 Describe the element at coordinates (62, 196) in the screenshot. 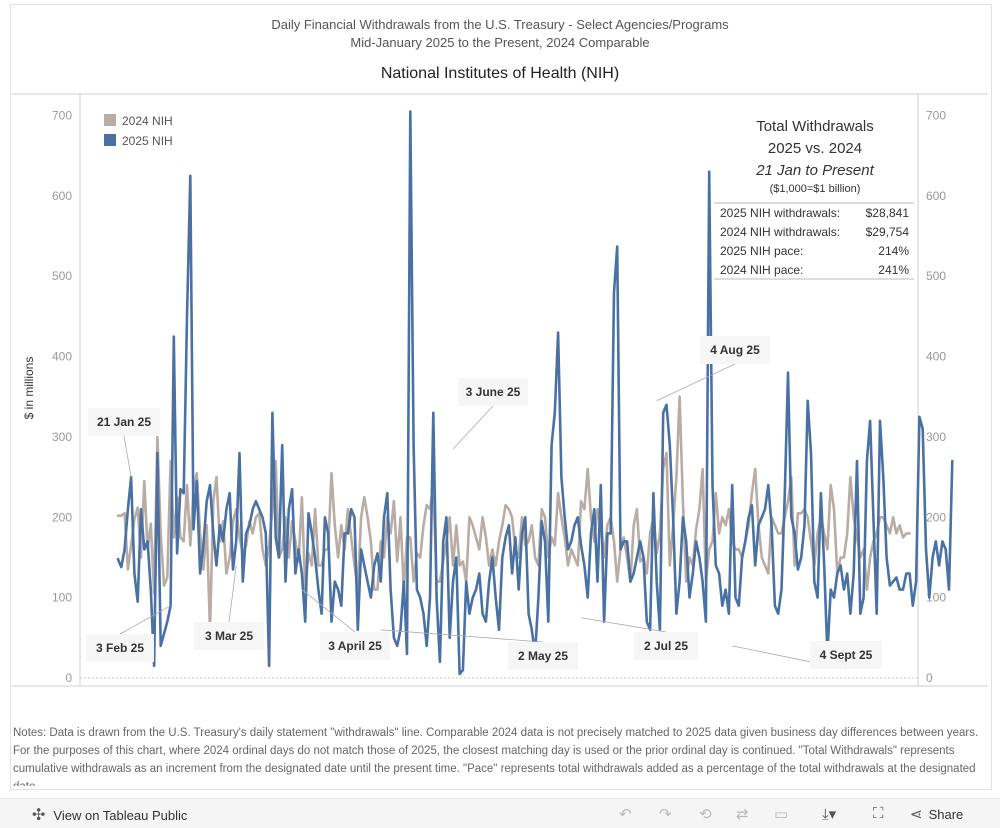

I see `y-tick-label-left: 600` at that location.